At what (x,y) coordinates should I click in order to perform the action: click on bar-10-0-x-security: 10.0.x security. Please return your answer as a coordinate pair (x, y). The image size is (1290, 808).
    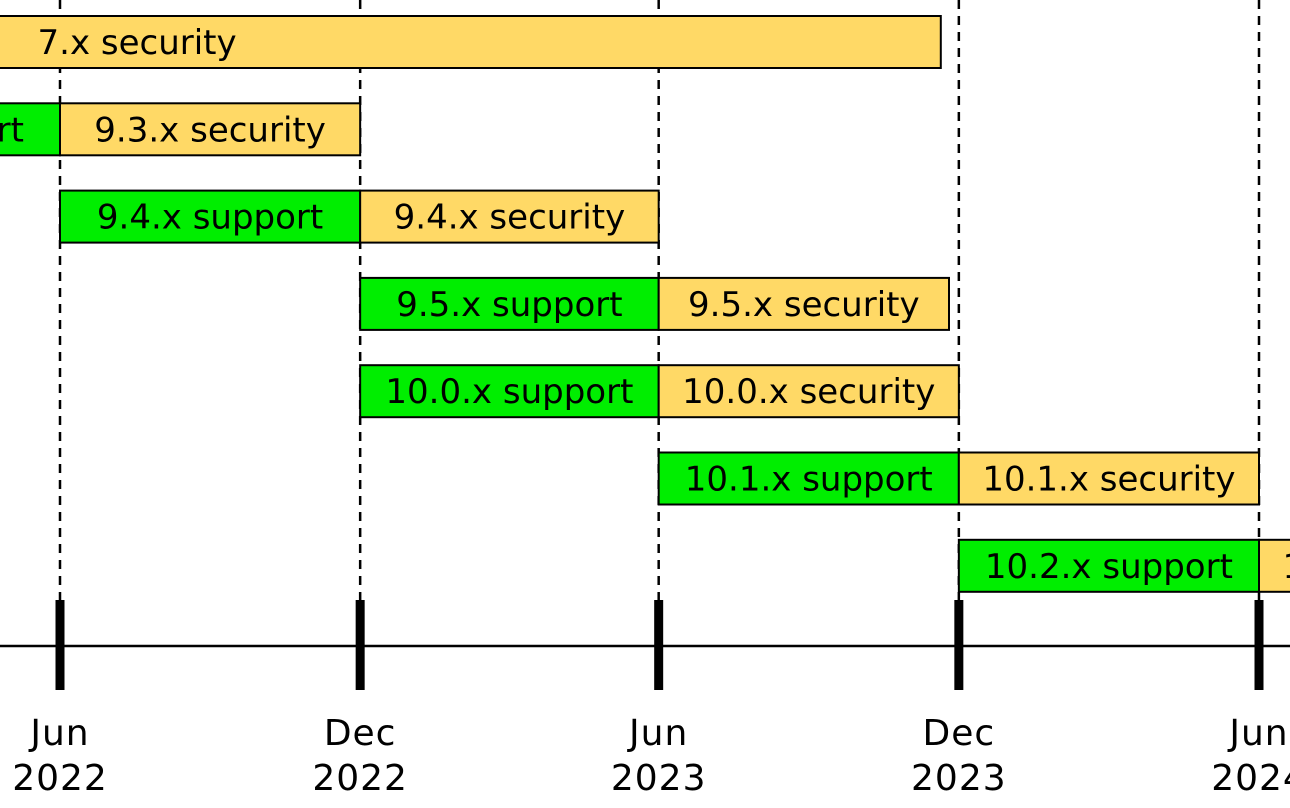
    Looking at the image, I should click on (808, 391).